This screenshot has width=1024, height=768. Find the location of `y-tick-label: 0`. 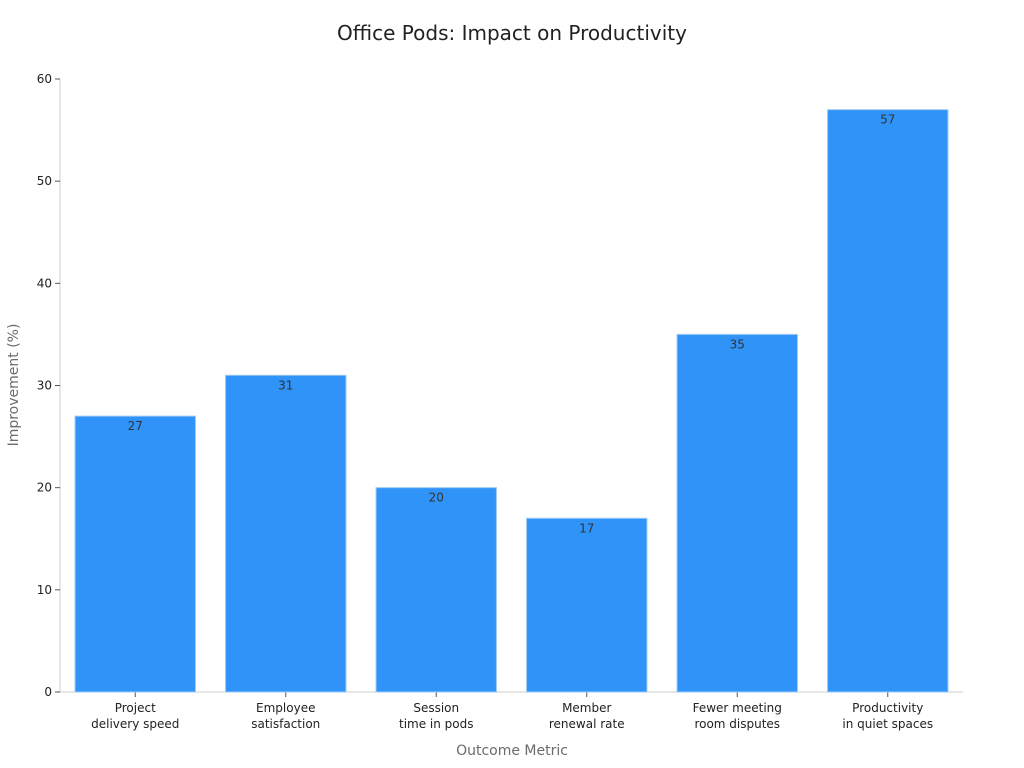

y-tick-label: 0 is located at coordinates (48, 692).